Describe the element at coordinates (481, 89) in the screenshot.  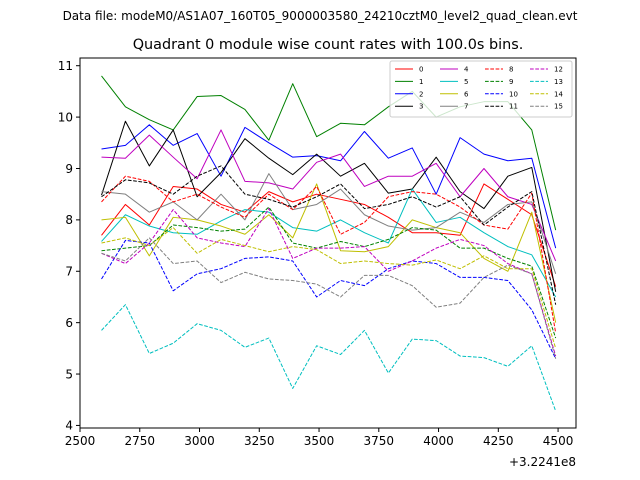
I see `legend-box` at that location.